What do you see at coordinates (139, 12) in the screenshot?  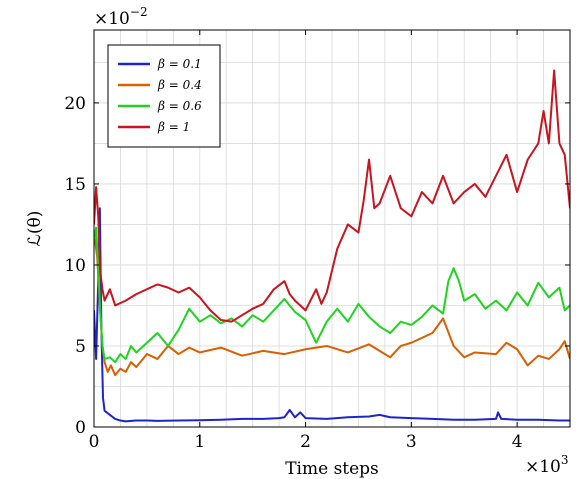 I see `y-scale-exponent: −2` at bounding box center [139, 12].